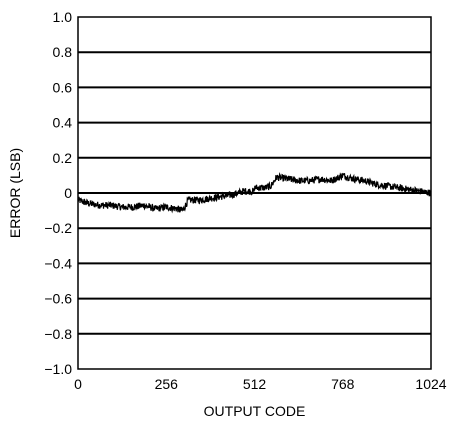 This screenshot has height=422, width=451. What do you see at coordinates (343, 384) in the screenshot?
I see `x-tick-label: 768` at bounding box center [343, 384].